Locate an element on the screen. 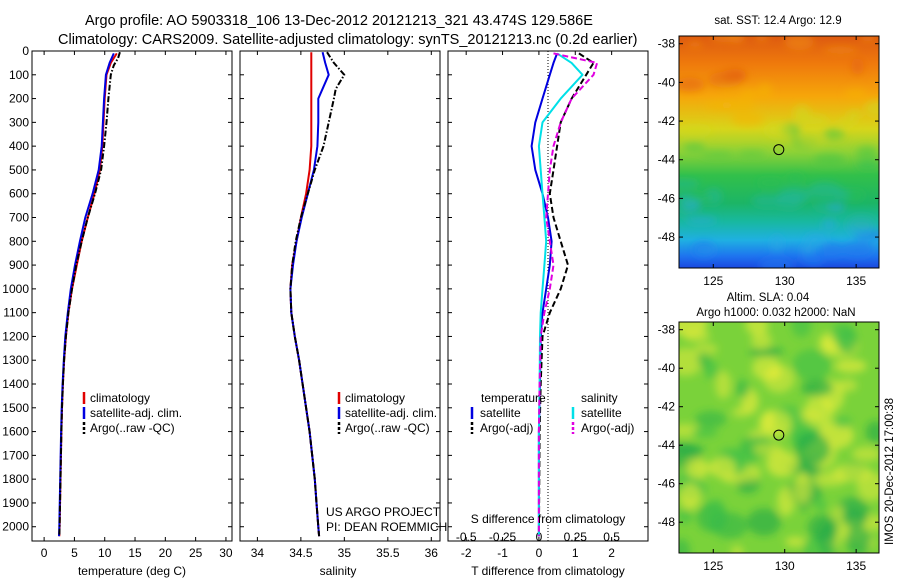 The height and width of the screenshot is (580, 900). y-tick-label: 800 is located at coordinates (19, 241).